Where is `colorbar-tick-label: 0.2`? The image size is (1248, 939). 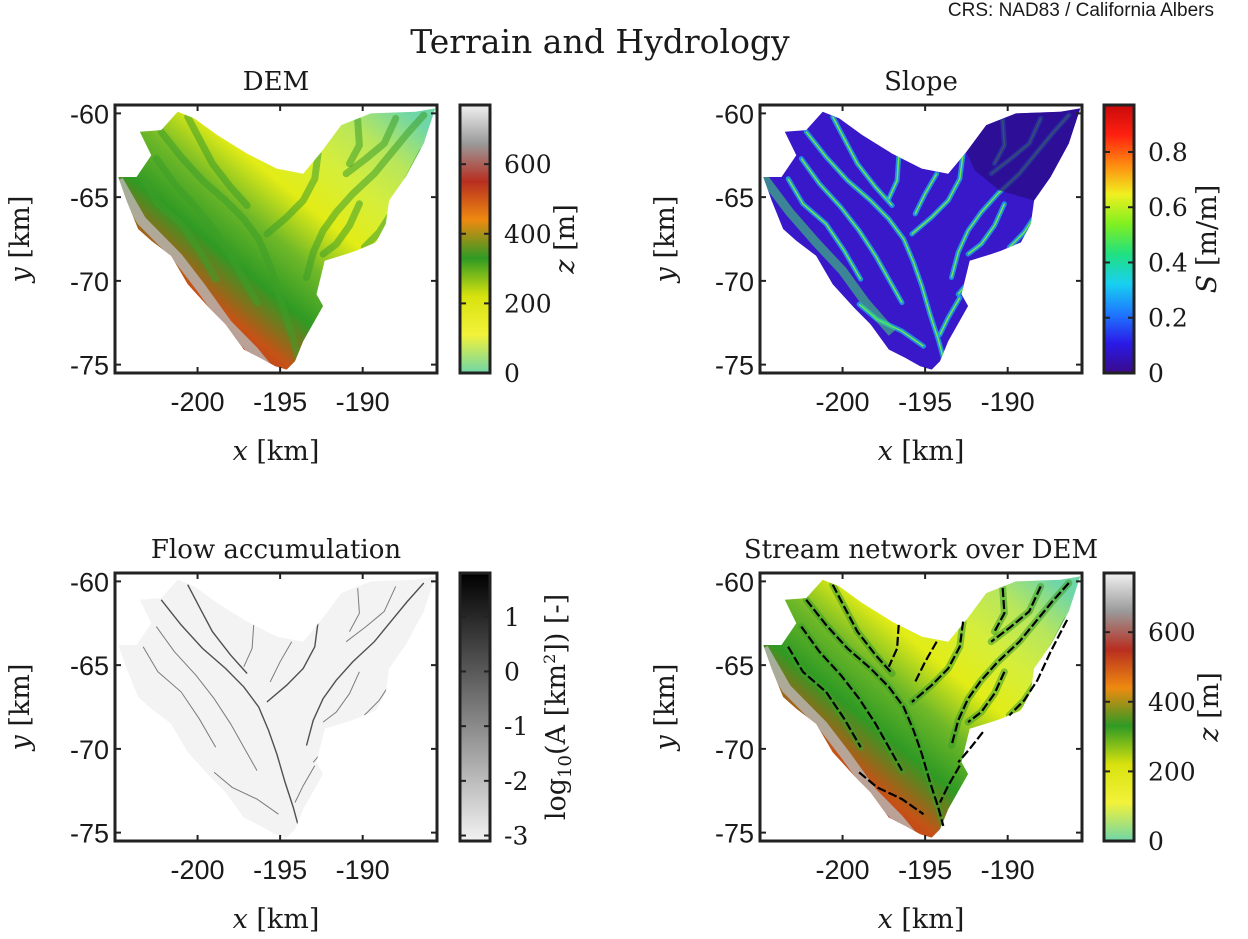 colorbar-tick-label: 0.2 is located at coordinates (1168, 318).